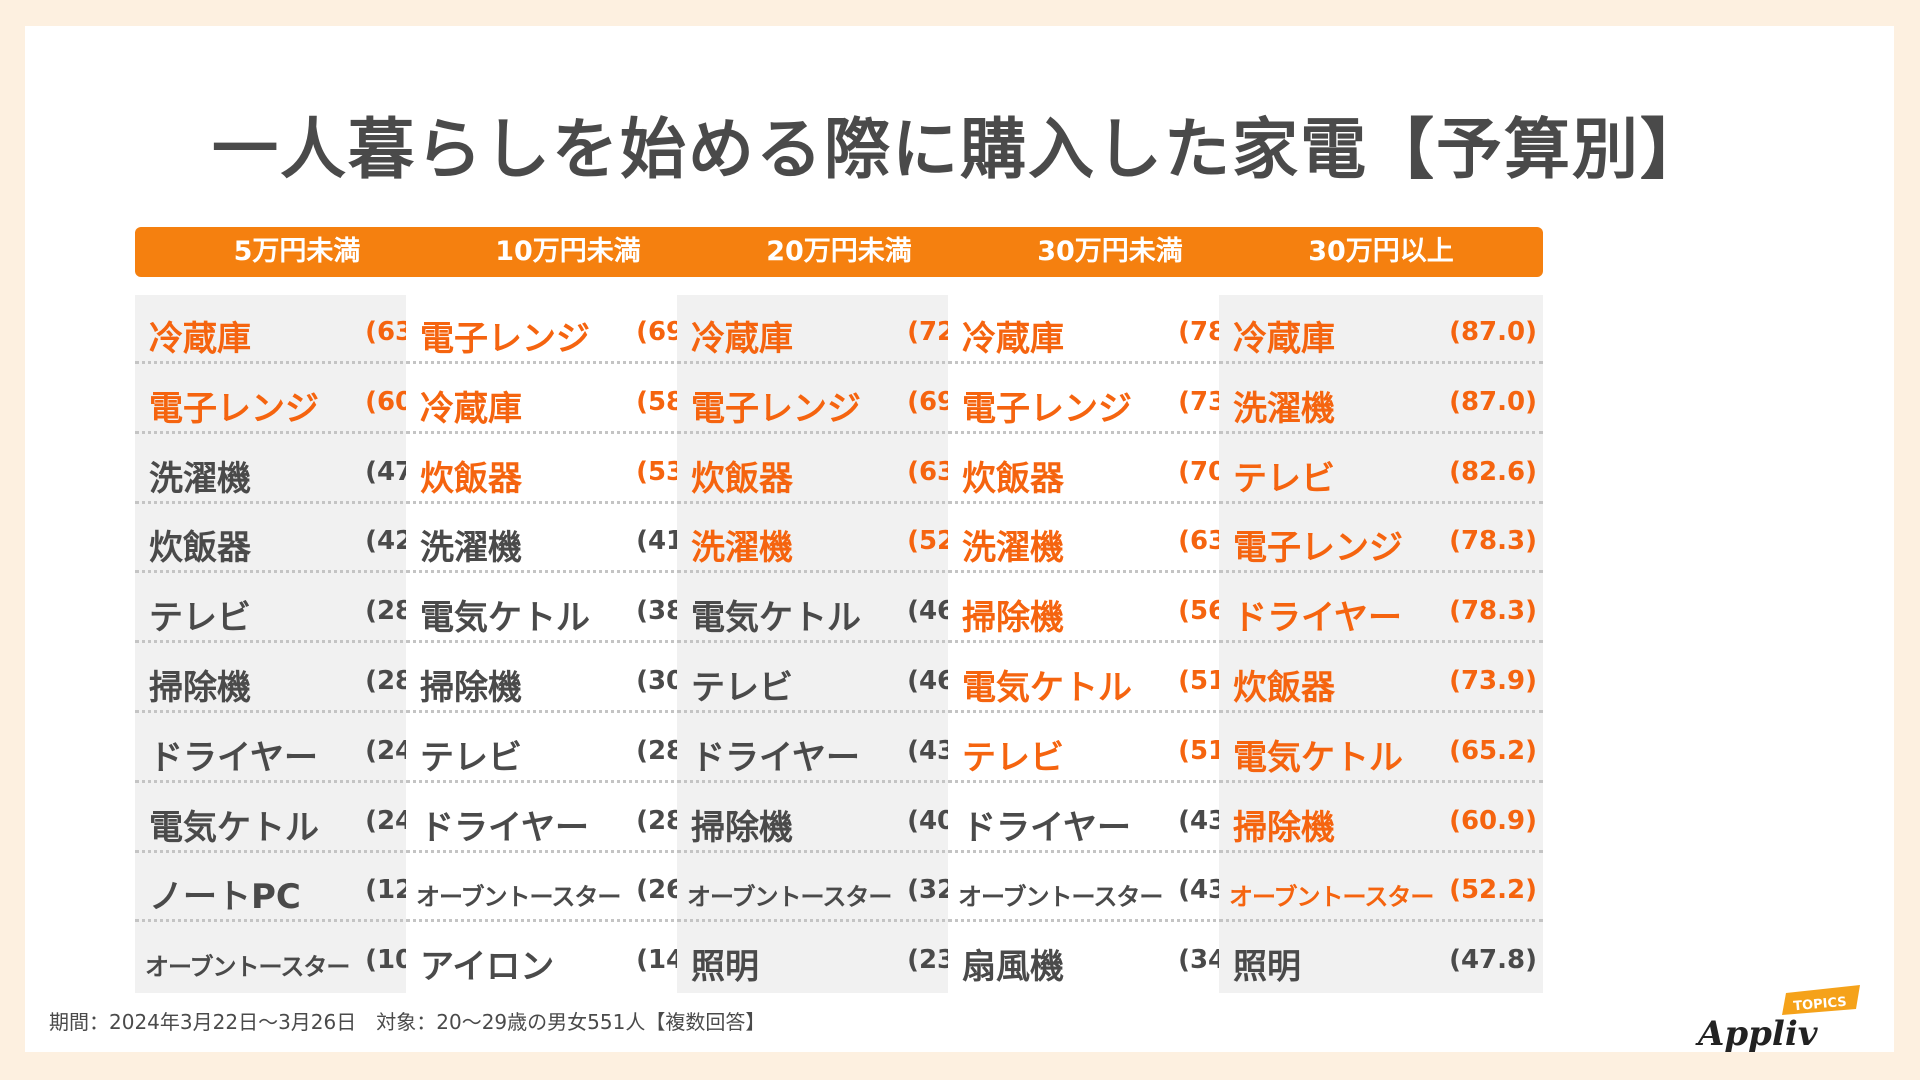  I want to click on percentage-value: (87.0), so click(1493, 332).